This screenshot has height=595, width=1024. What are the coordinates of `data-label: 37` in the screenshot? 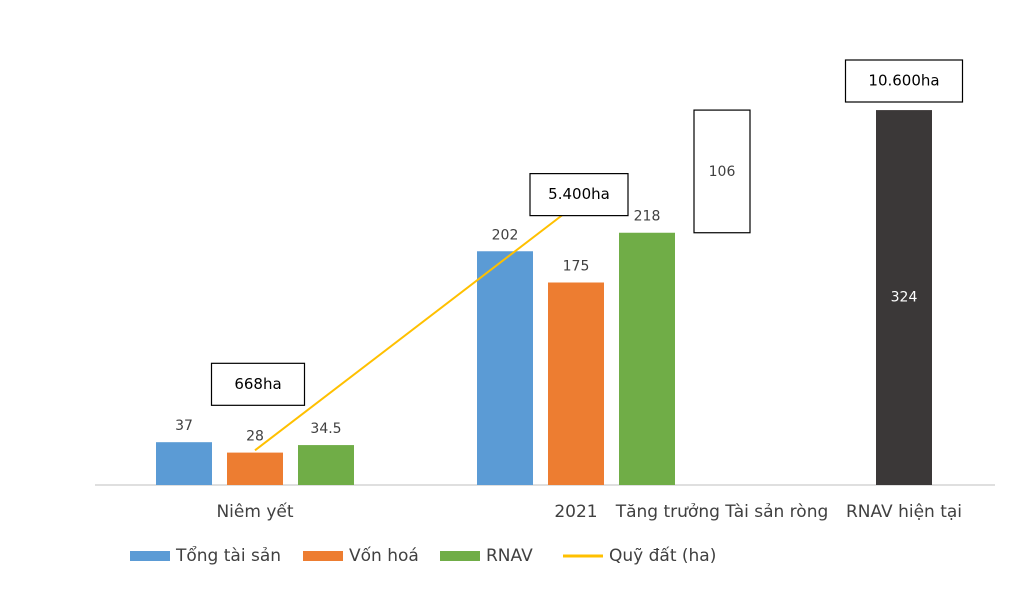 It's located at (184, 426).